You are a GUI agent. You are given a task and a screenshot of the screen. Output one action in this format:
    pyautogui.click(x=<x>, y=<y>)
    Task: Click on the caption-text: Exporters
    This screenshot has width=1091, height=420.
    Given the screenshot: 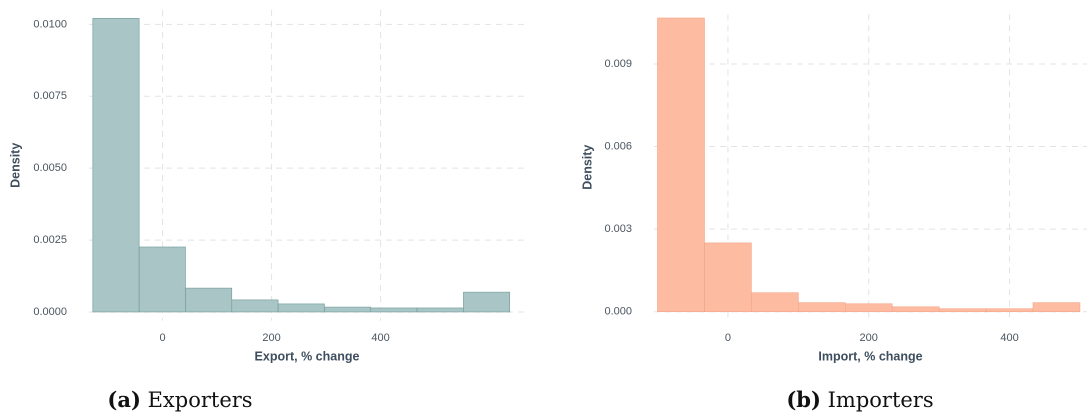 What is the action you would take?
    pyautogui.click(x=200, y=400)
    